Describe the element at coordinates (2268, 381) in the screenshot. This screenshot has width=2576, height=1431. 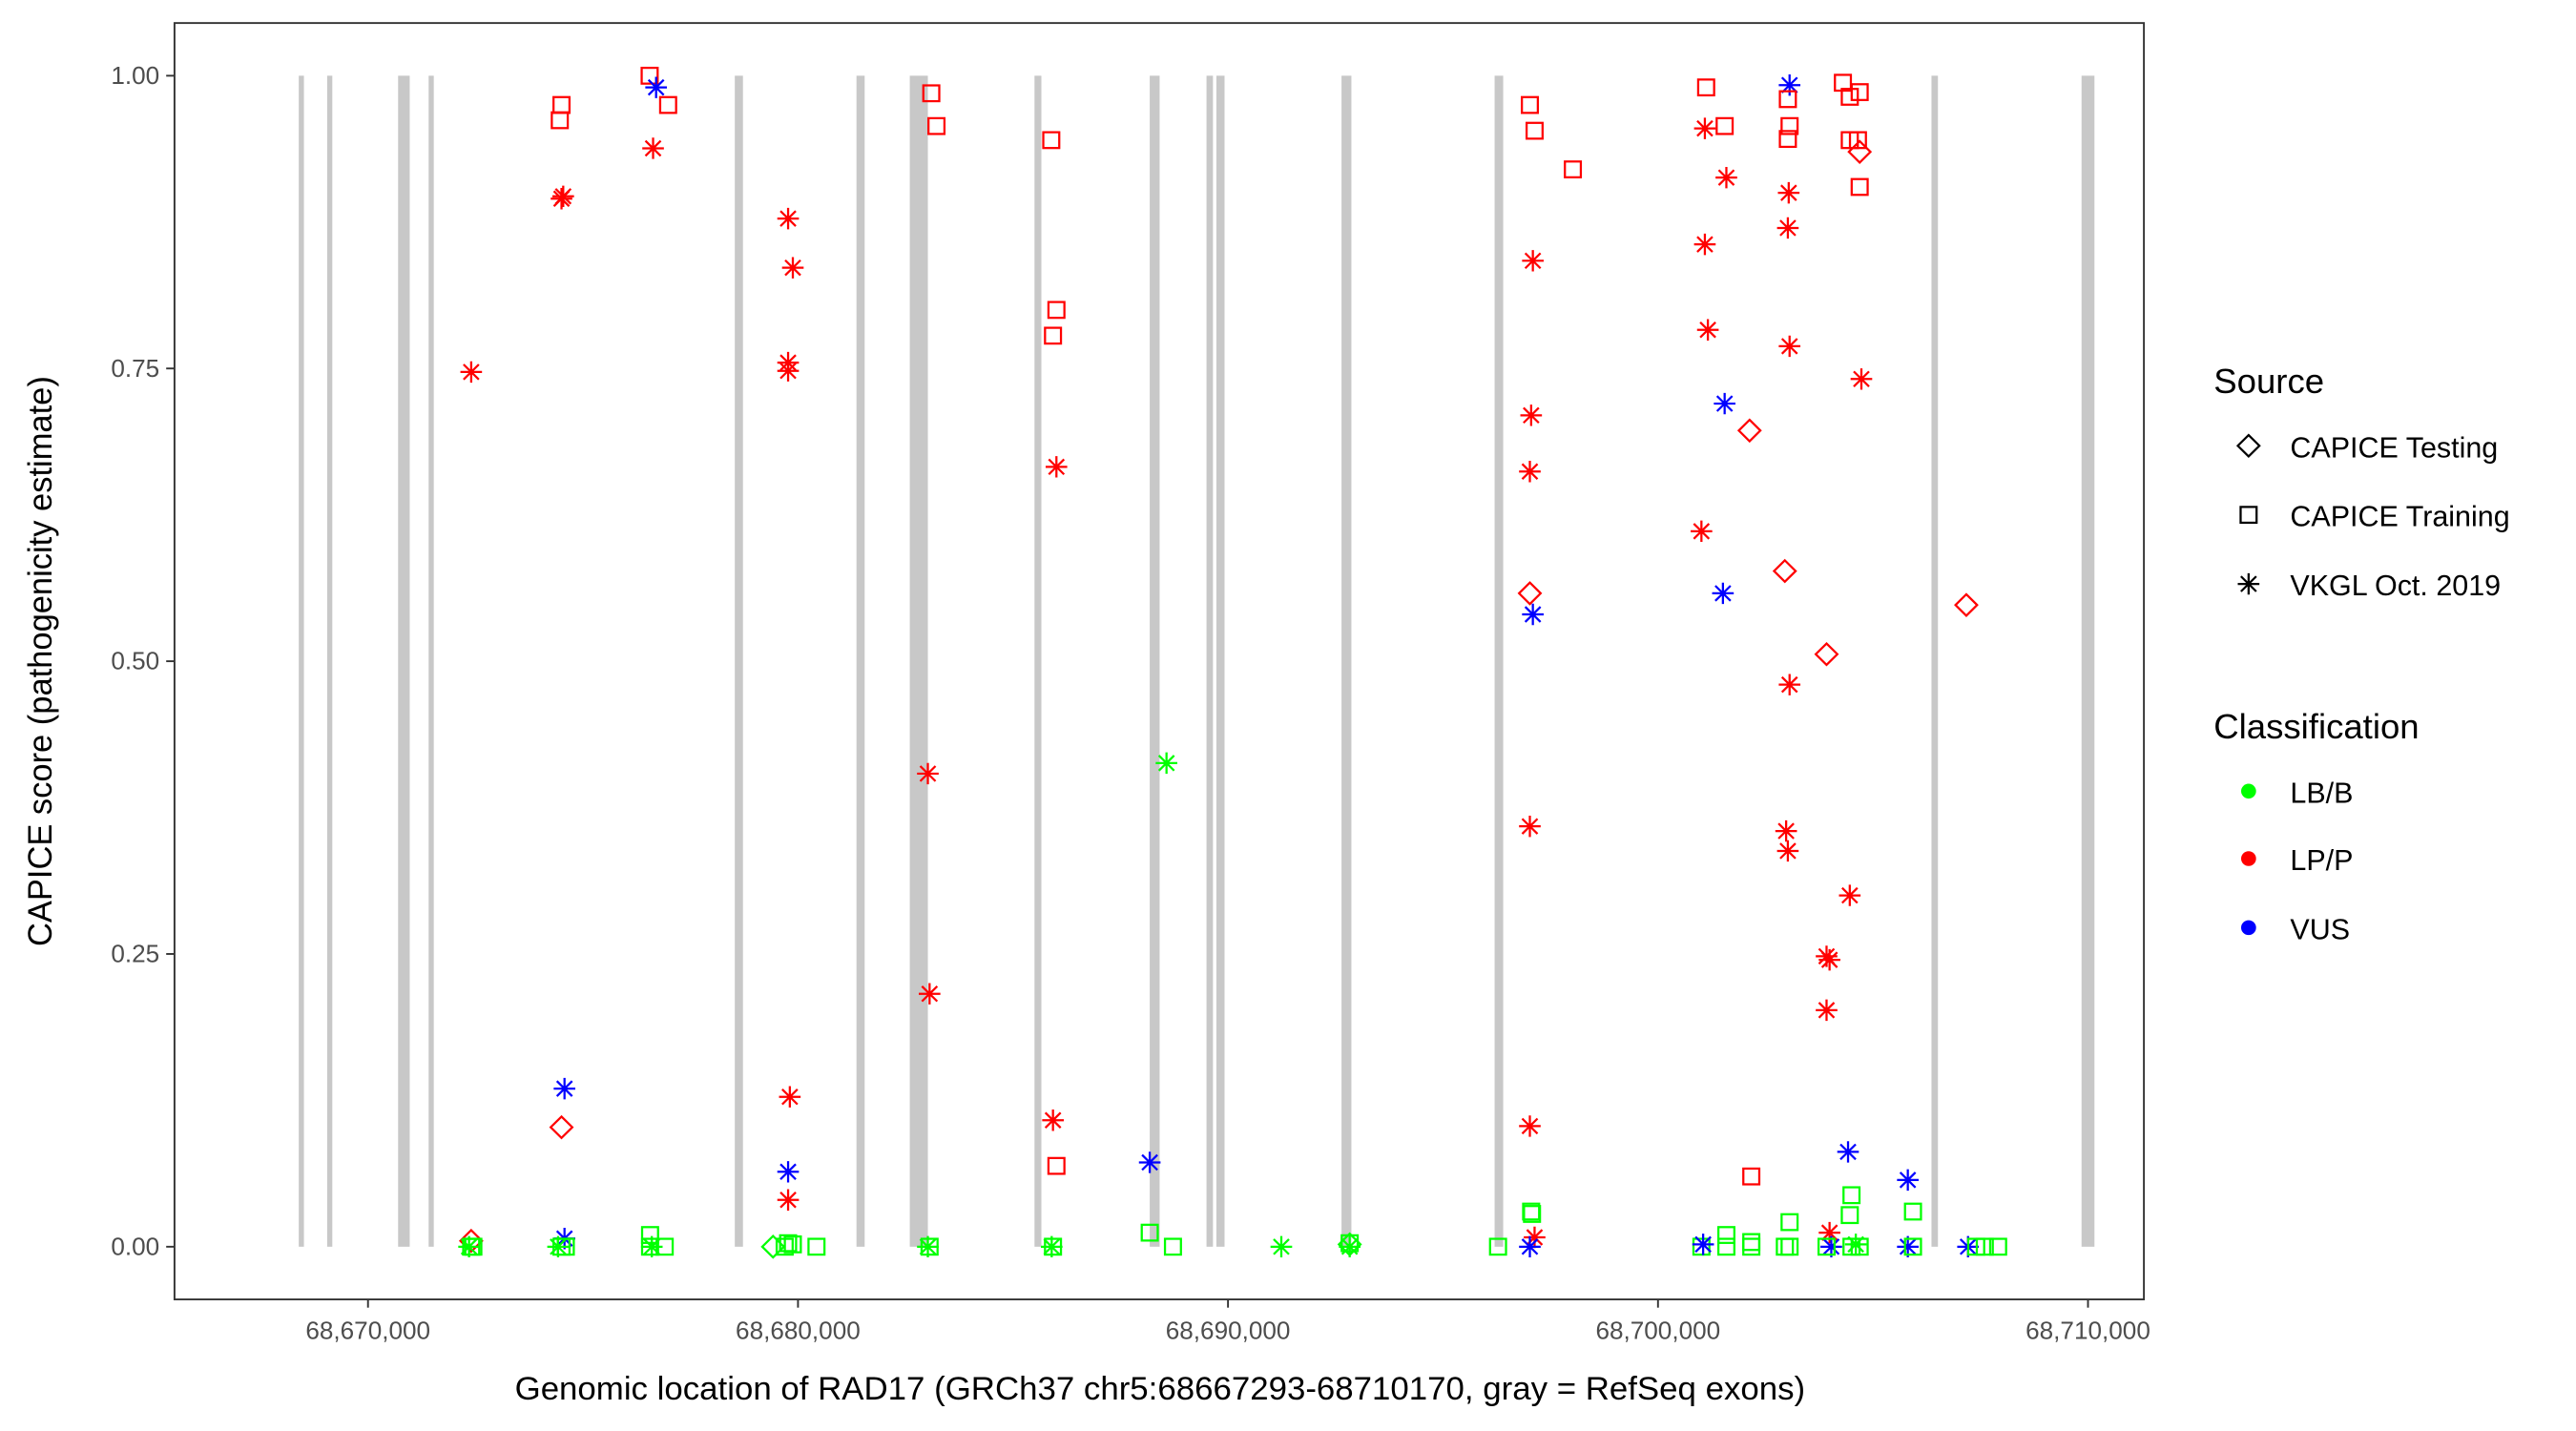
I see `legend-source-title: Source` at that location.